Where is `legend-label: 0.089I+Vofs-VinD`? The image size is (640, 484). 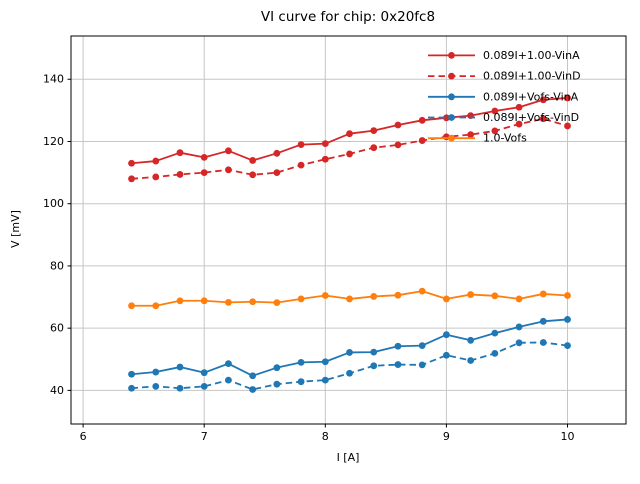
legend-label: 0.089I+Vofs-VinD is located at coordinates (531, 117).